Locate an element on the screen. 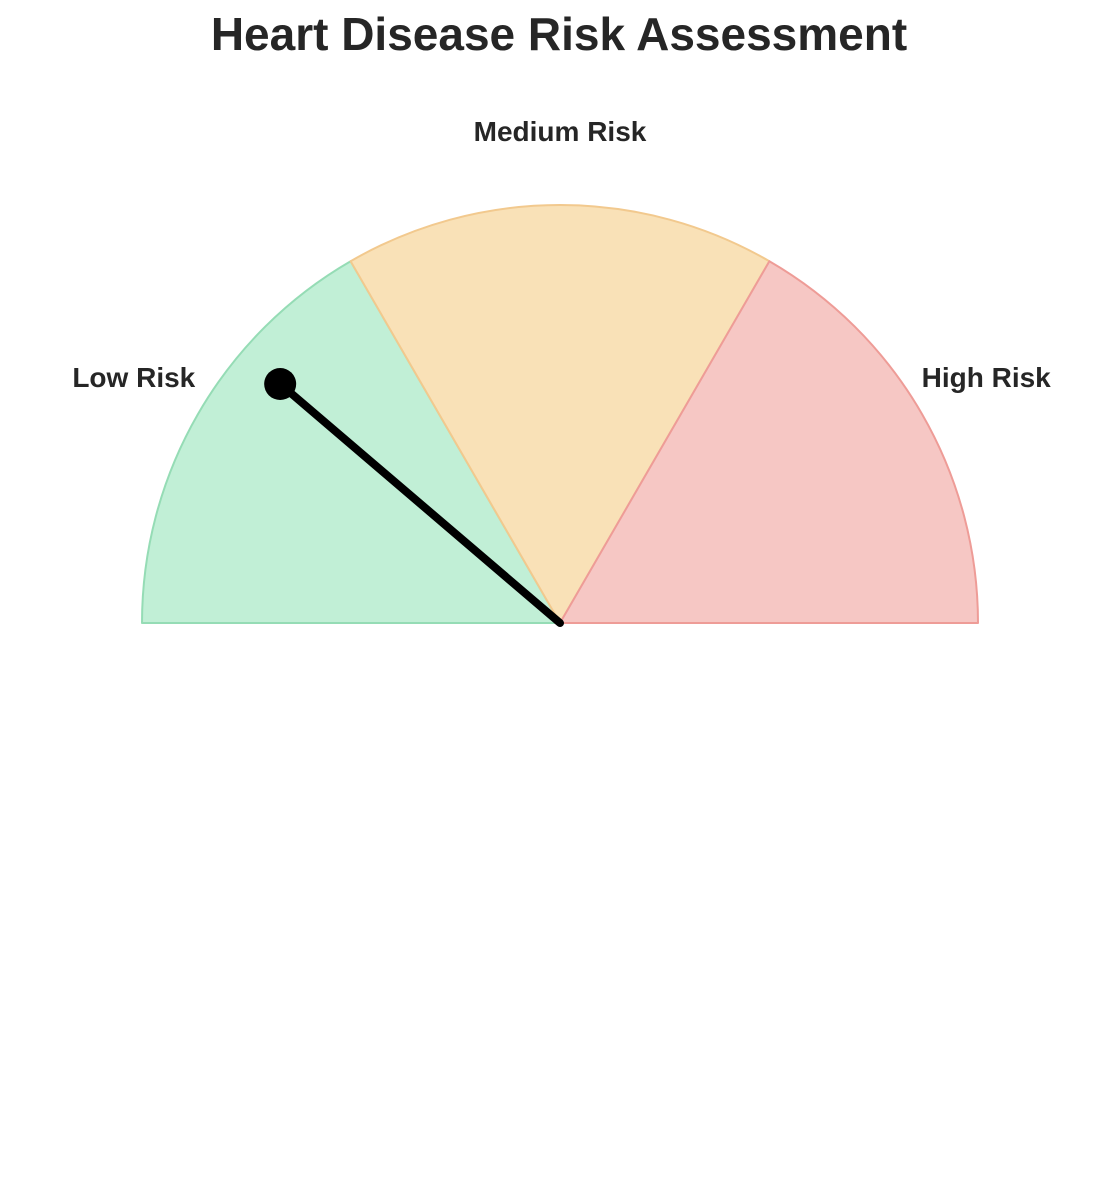 The width and height of the screenshot is (1118, 1183). gauge-needle-group is located at coordinates (414, 497).